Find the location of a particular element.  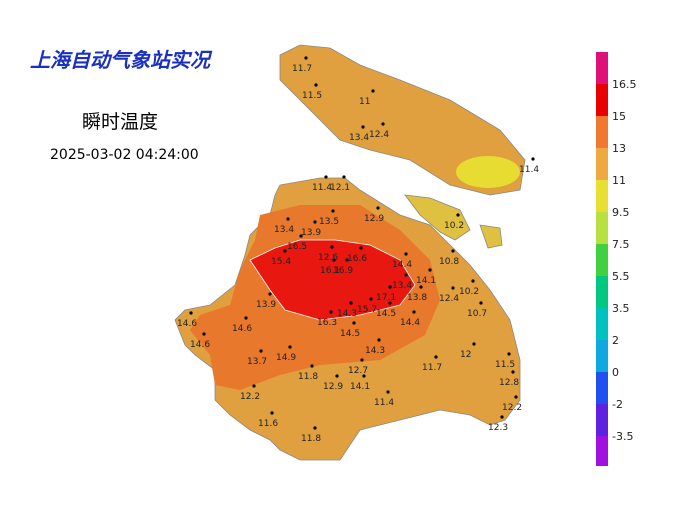

legend-label: 9.5 is located at coordinates (621, 212).